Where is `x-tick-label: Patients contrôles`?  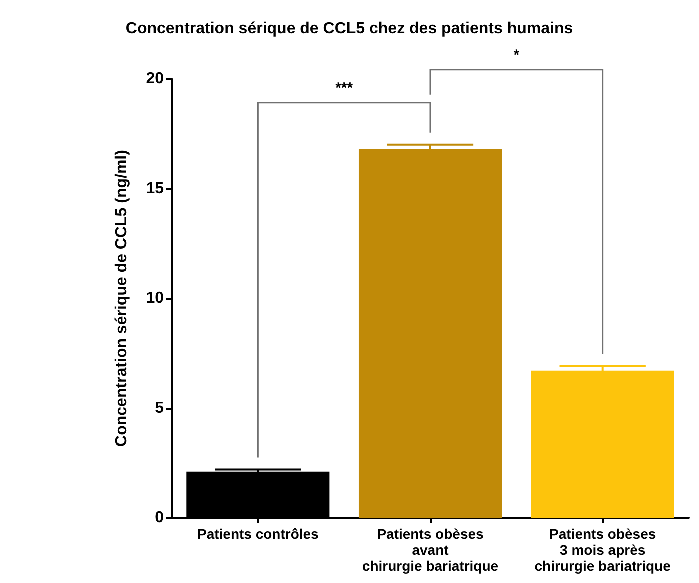 x-tick-label: Patients contrôles is located at coordinates (258, 534).